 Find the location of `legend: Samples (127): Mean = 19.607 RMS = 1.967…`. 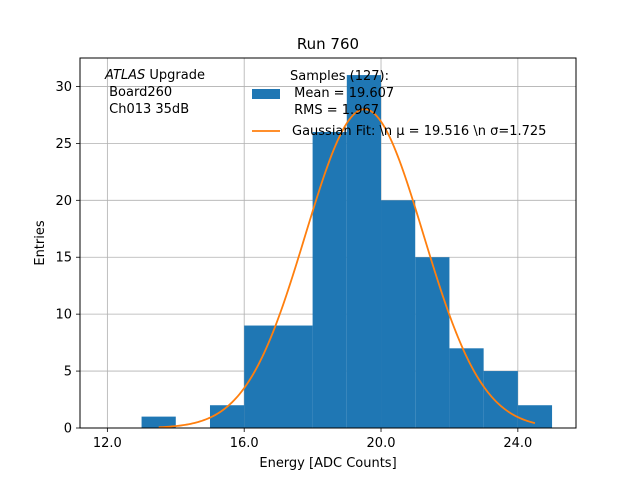

legend: Samples (127): Mean = 19.607 RMS = 1.967… is located at coordinates (399, 104).